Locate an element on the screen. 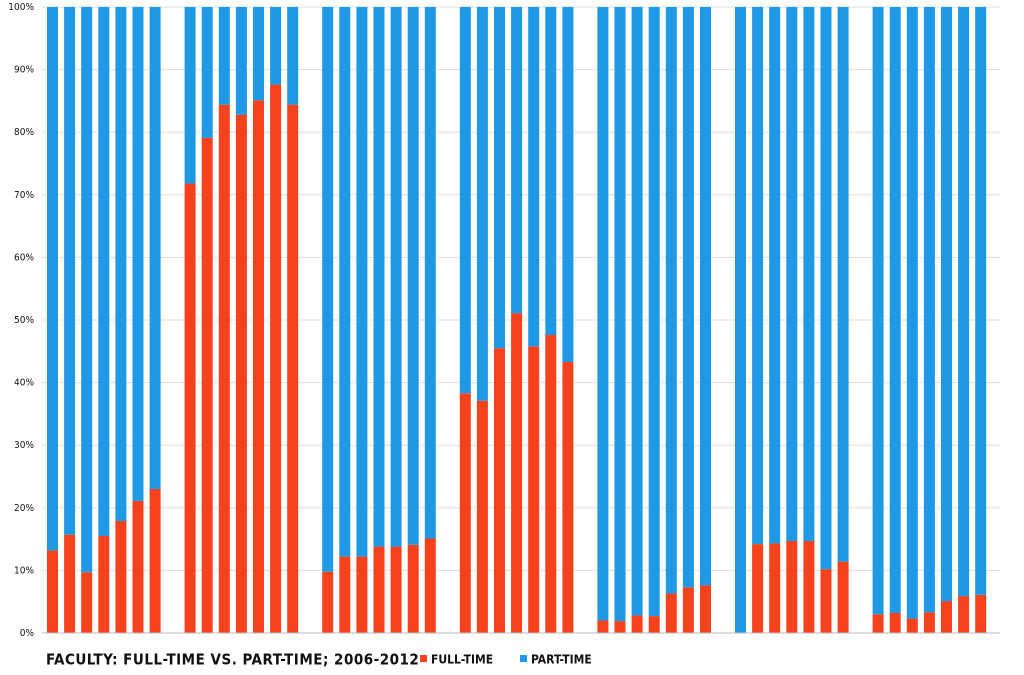  y-tick-label: 50% is located at coordinates (24, 320).